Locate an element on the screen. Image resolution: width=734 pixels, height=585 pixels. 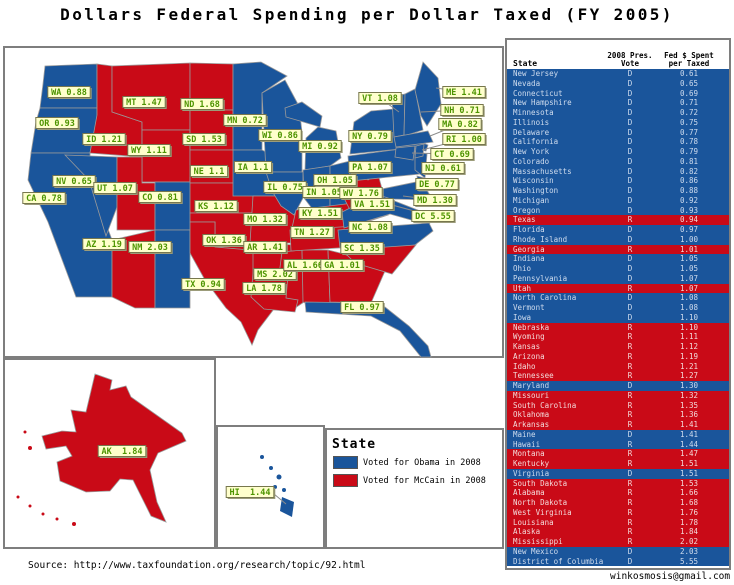
state-label: UT 1.07 is located at coordinates (115, 189).